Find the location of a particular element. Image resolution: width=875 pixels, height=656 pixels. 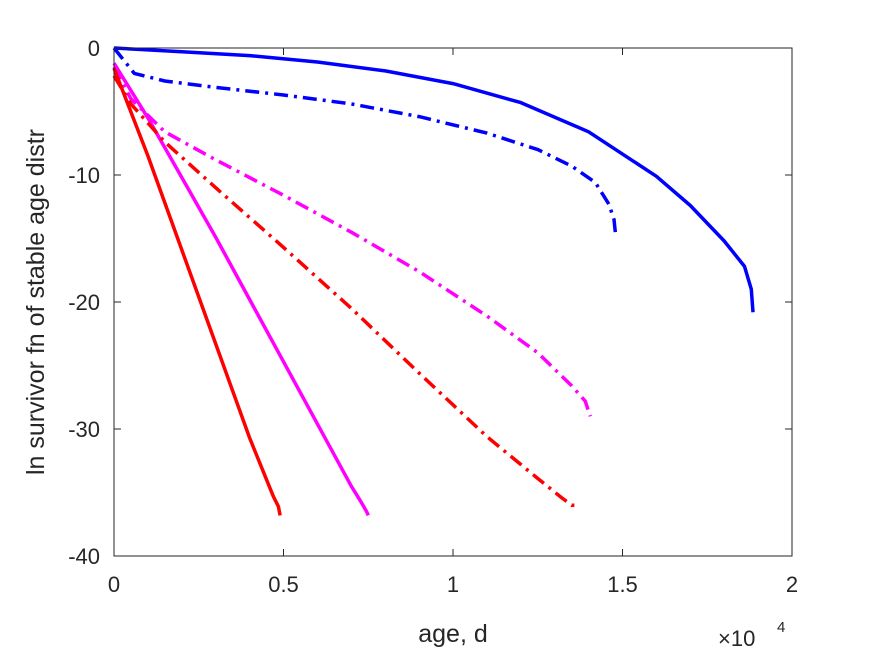

y-tick-label: -30 is located at coordinates (84, 429).